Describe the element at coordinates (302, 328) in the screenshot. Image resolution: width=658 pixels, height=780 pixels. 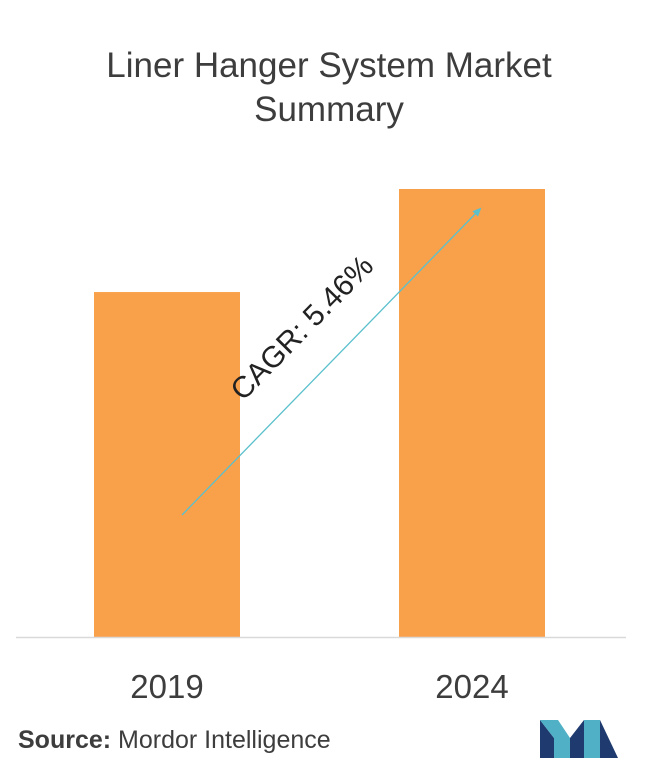
I see `cagr-label: CAGR: 5.46%` at that location.